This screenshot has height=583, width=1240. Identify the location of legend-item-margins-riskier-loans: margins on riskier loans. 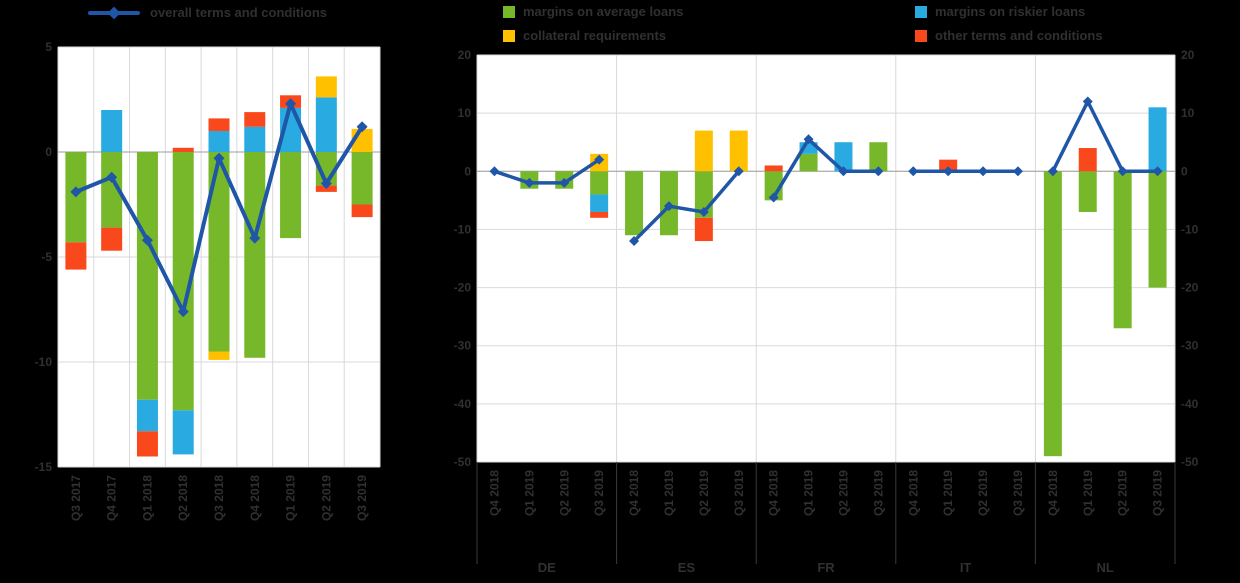
(1009, 11).